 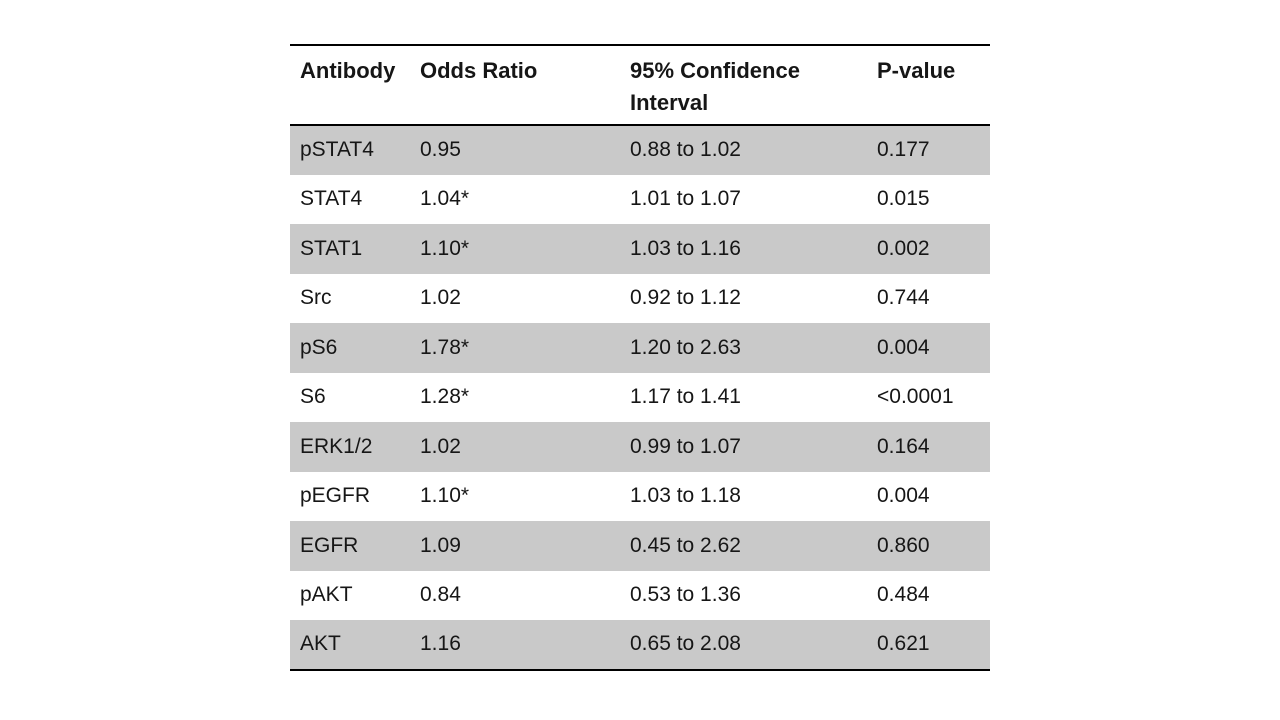 I want to click on table-row: pSTAT4 0.95 0.88 to 1.02 0.177, so click(x=640, y=150).